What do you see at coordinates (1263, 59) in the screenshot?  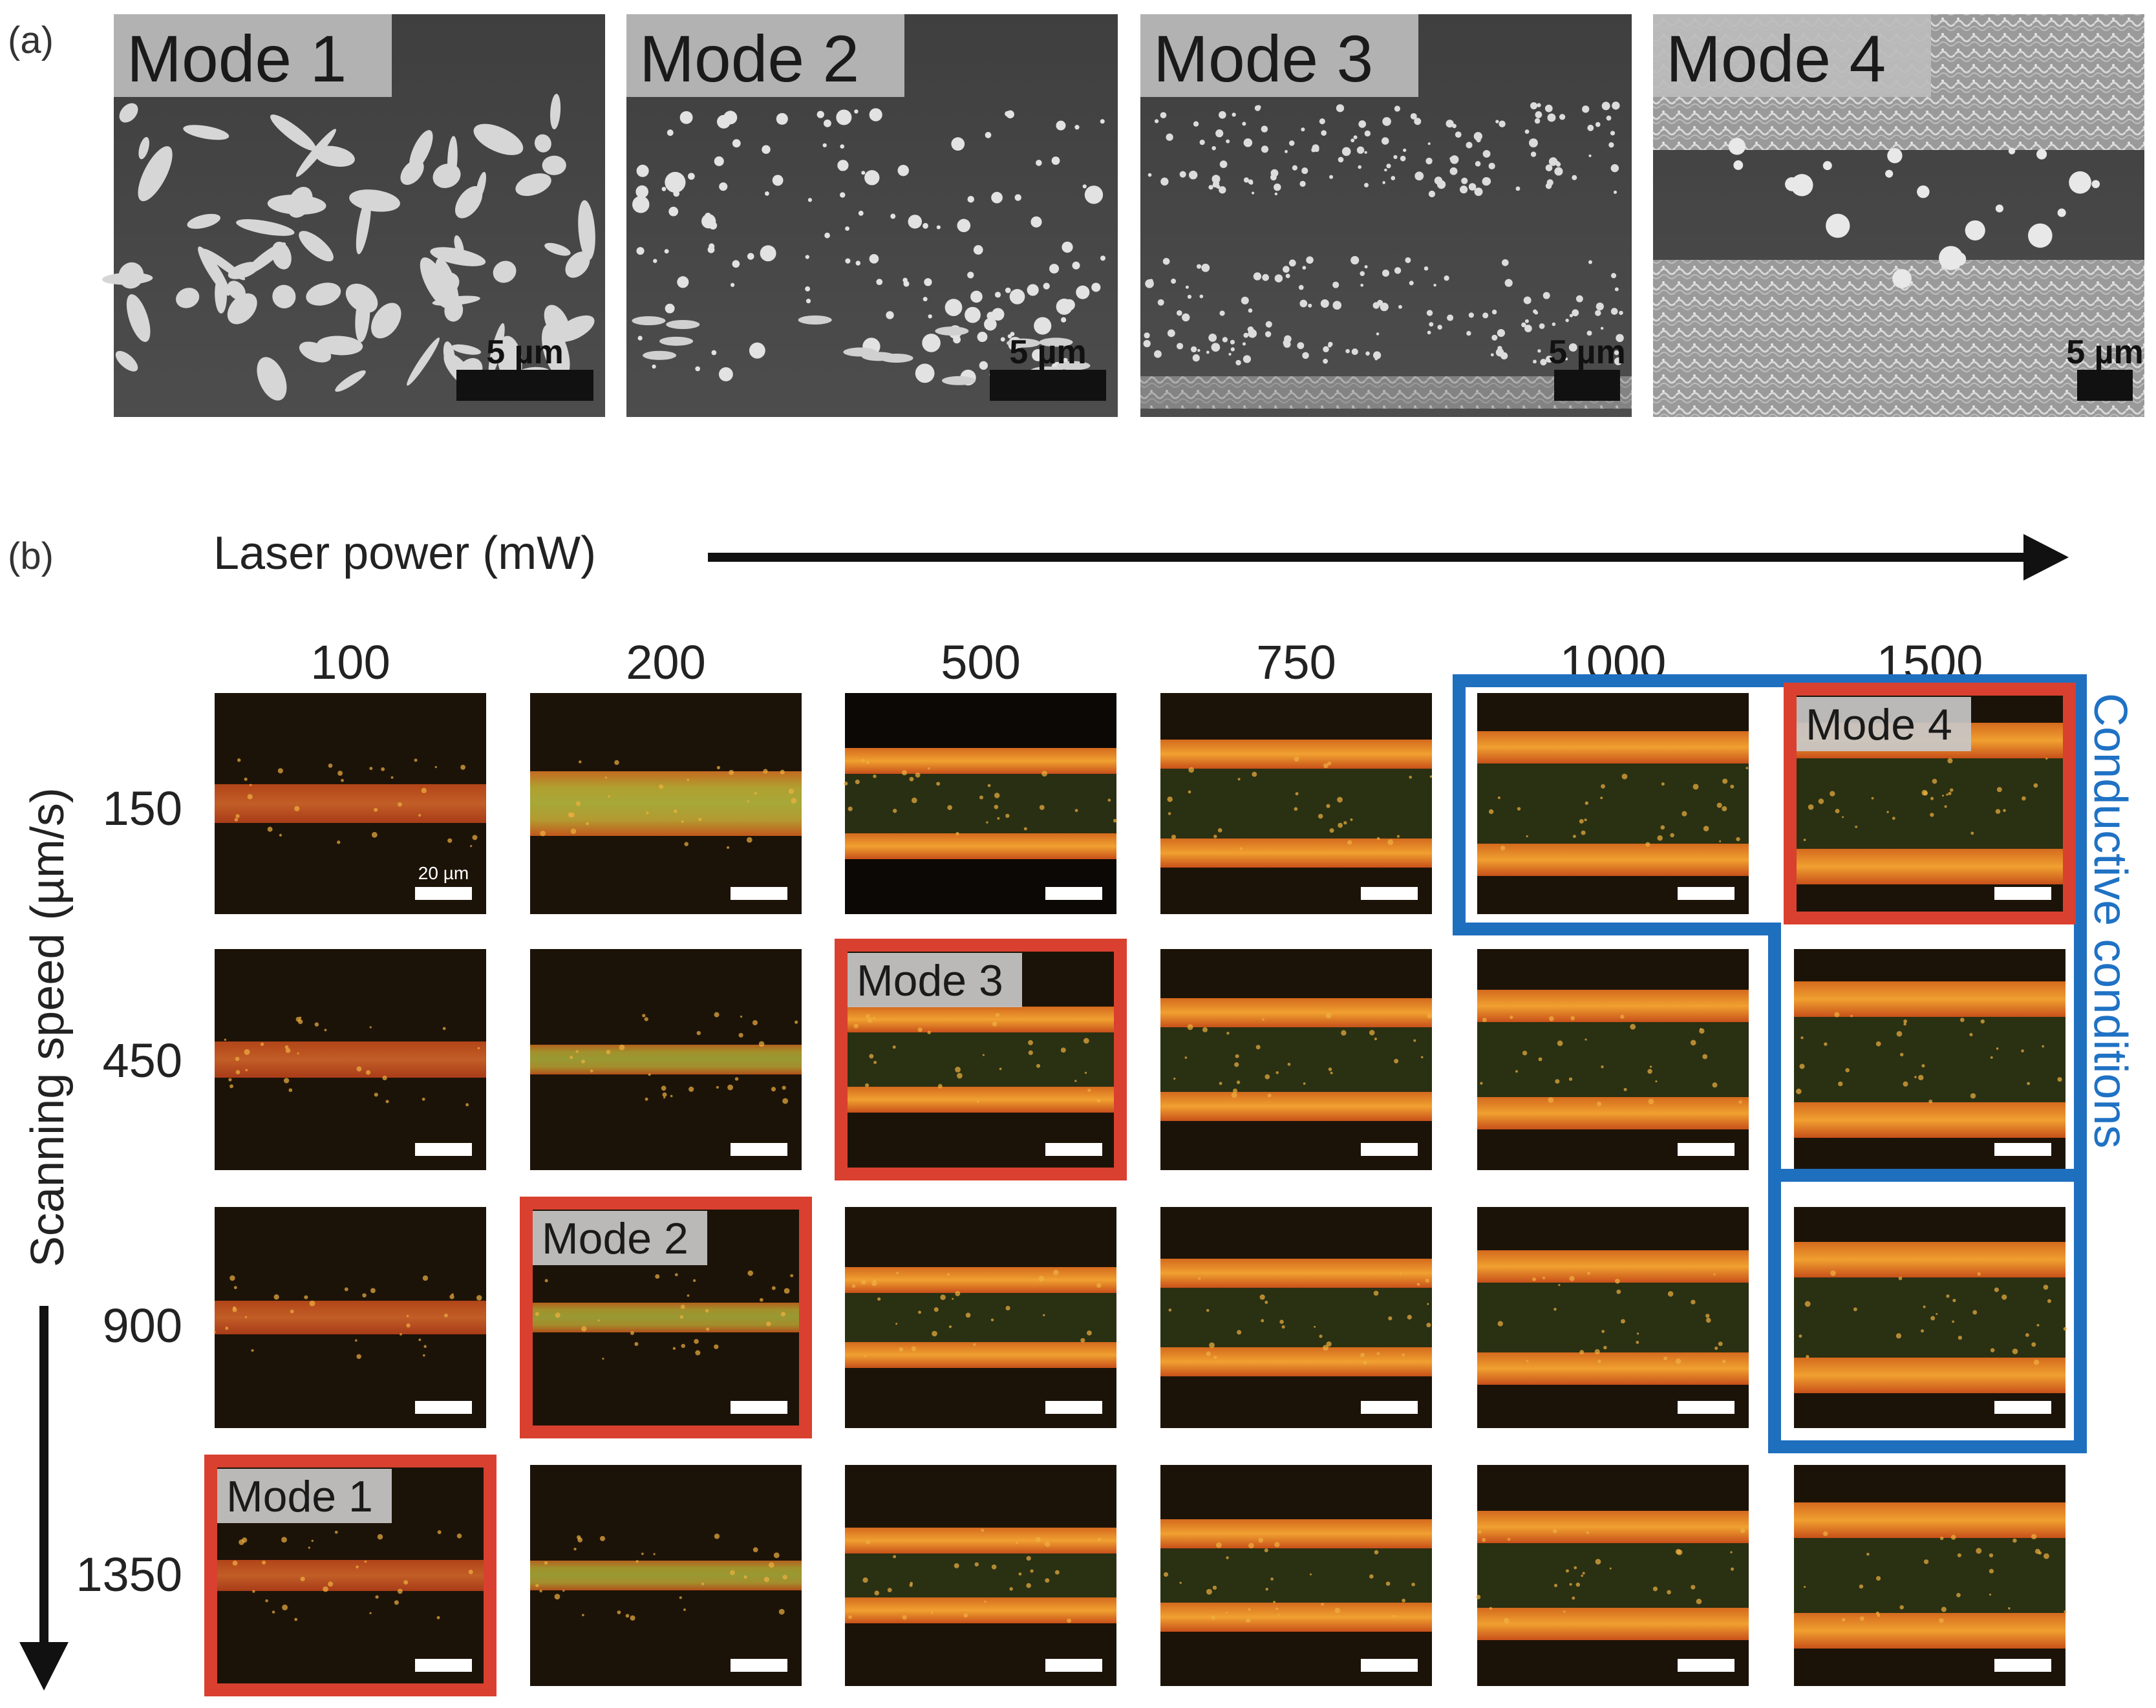 I see `sem-mode-text: Mode 3` at bounding box center [1263, 59].